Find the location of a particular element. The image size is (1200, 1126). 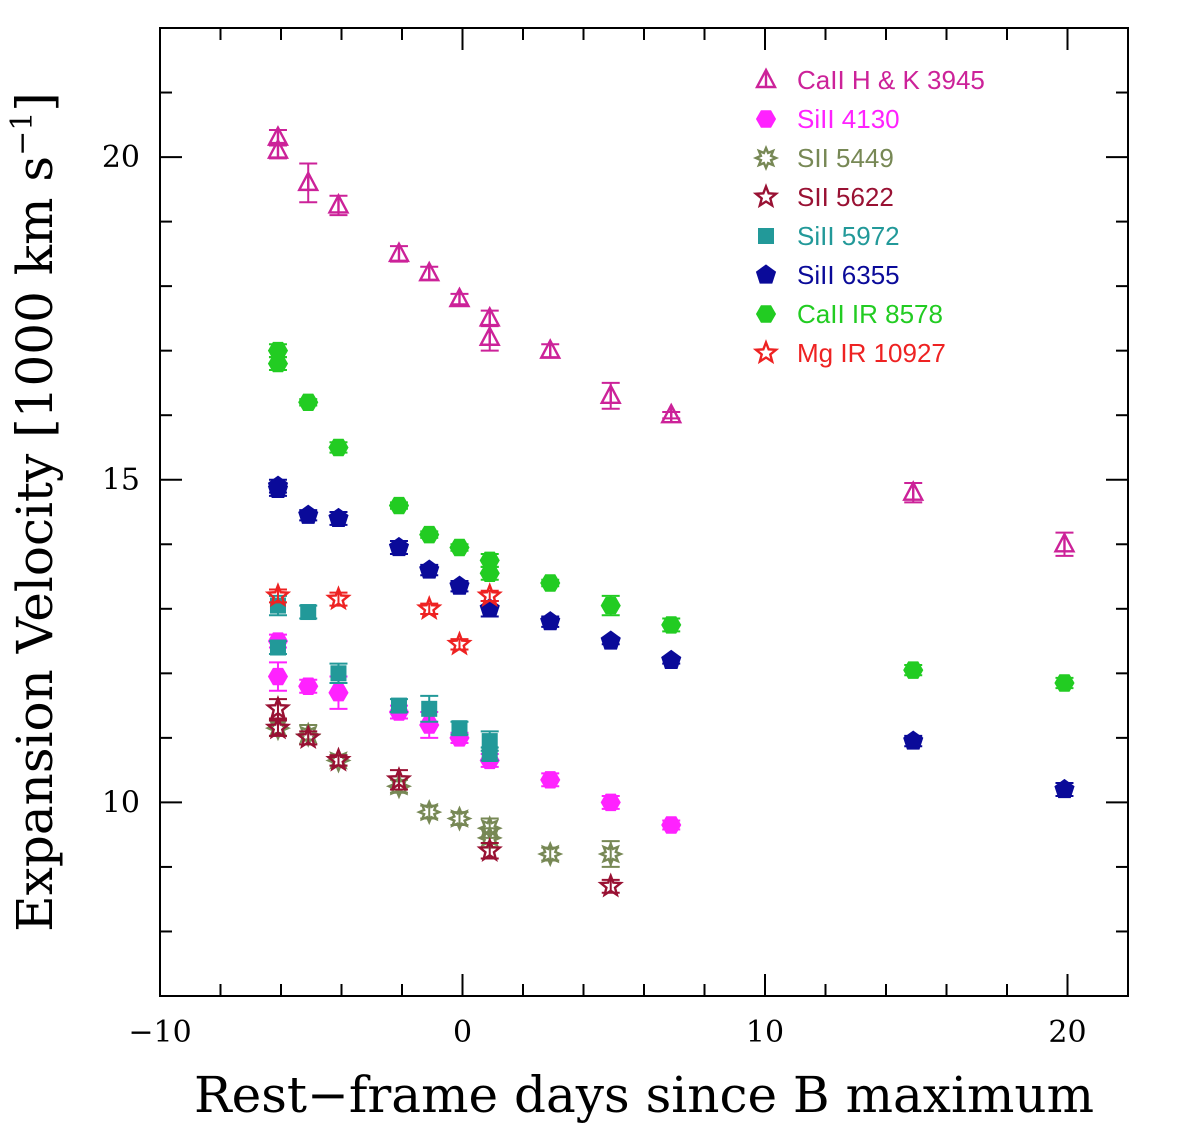

legend-label: CaII H & K 3945 is located at coordinates (891, 80).